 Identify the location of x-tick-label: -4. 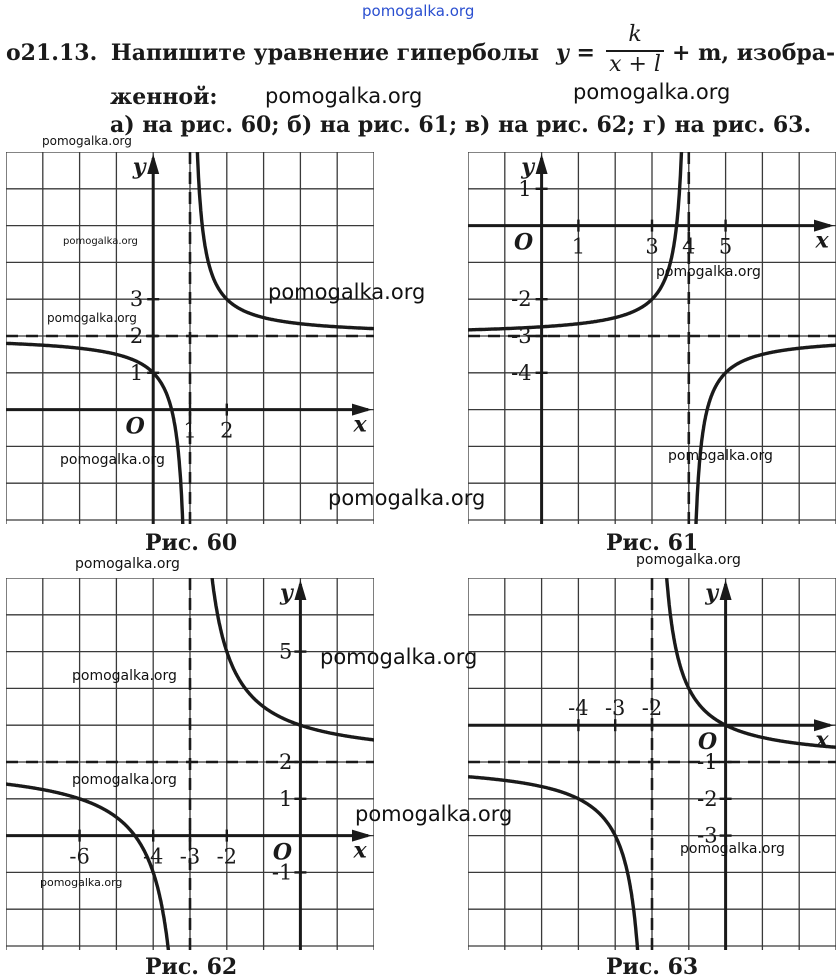
(578, 708).